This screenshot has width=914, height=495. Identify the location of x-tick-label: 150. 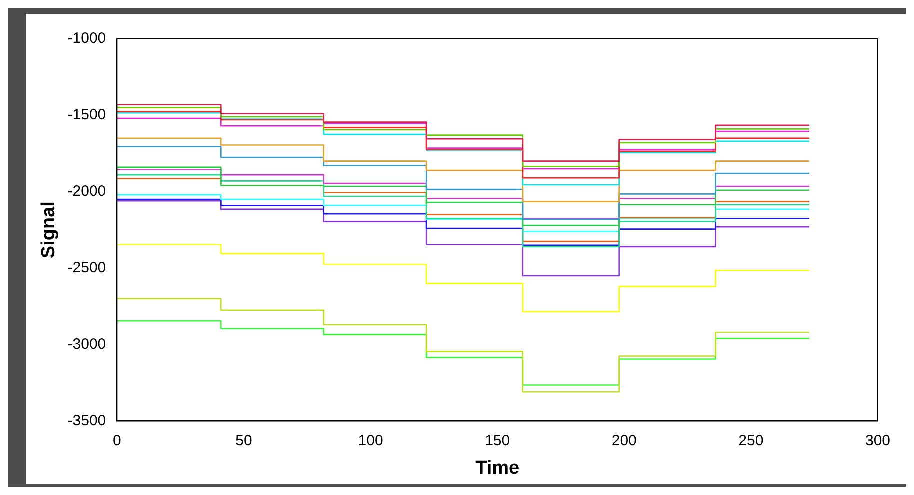
(497, 441).